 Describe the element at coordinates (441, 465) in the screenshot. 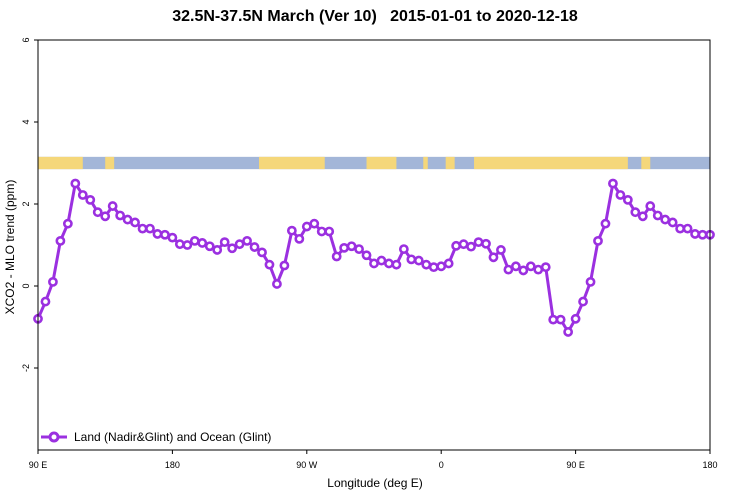

I see `x-tick-label: 0` at that location.